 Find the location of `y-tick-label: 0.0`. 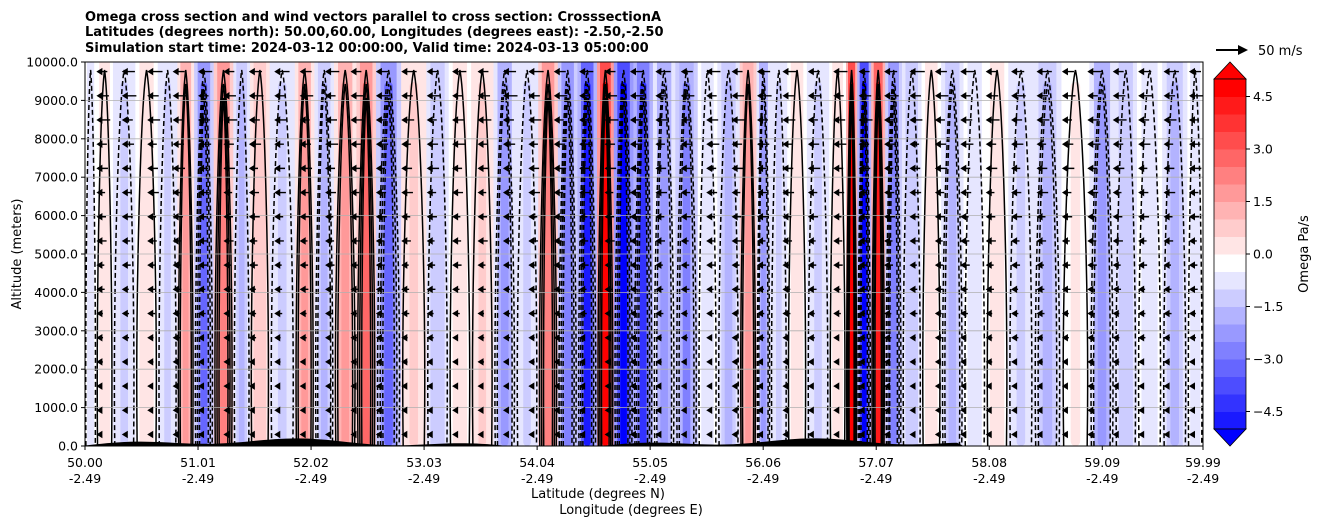

y-tick-label: 0.0 is located at coordinates (68, 446).